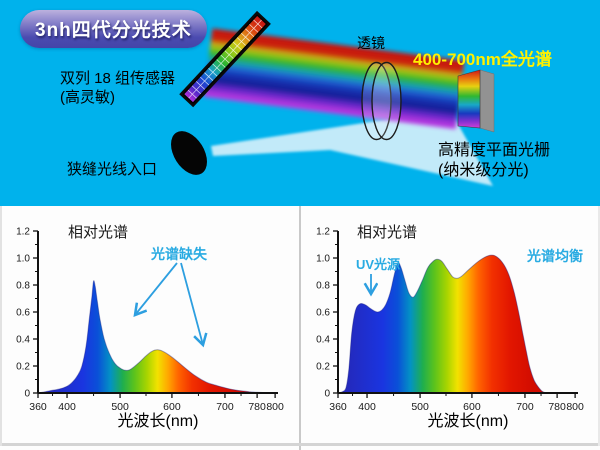 The width and height of the screenshot is (600, 450). What do you see at coordinates (112, 169) in the screenshot?
I see `slit-label: 狭缝光线入口` at bounding box center [112, 169].